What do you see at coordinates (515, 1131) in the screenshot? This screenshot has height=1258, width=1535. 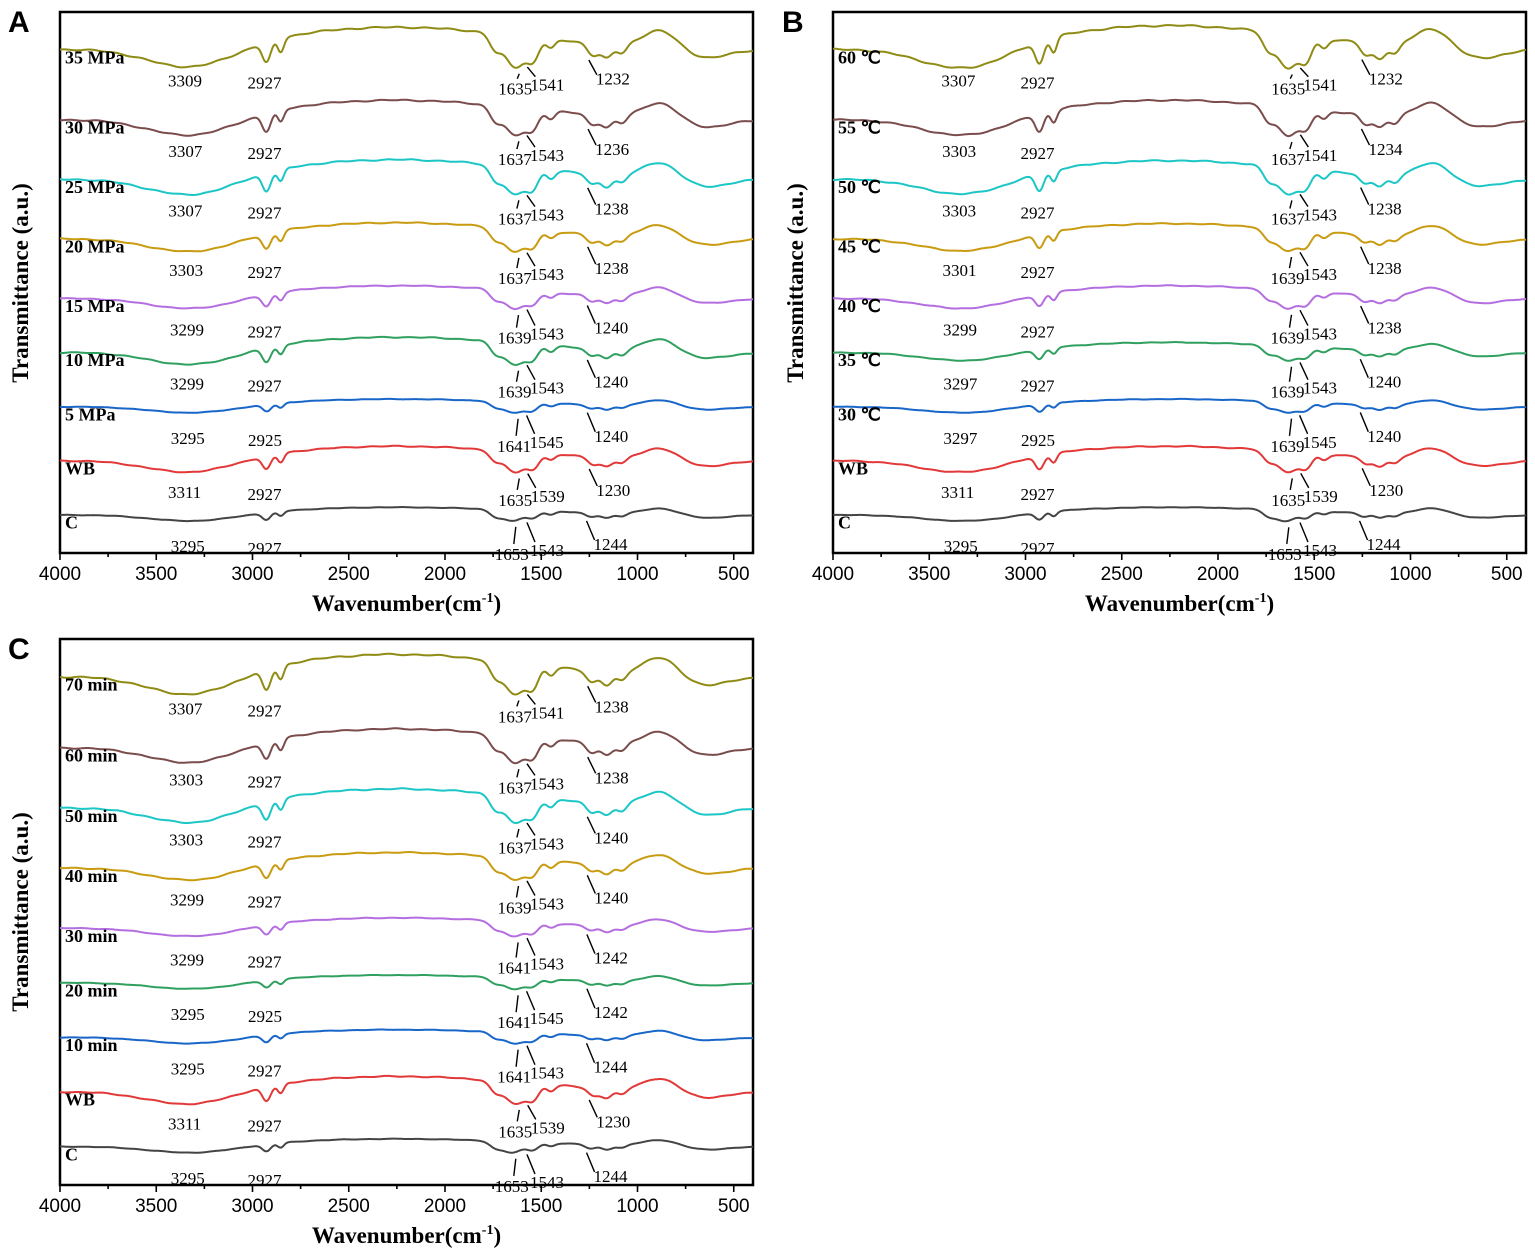 I see `peak-label: 1635` at bounding box center [515, 1131].